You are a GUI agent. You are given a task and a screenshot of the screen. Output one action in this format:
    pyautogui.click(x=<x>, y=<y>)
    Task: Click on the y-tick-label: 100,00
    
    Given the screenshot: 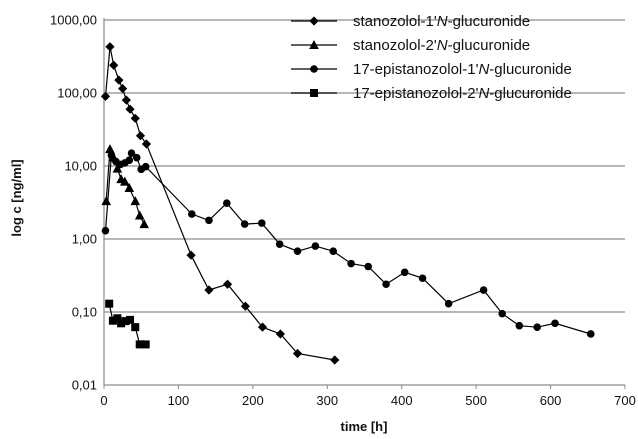 What is the action you would take?
    pyautogui.click(x=77, y=93)
    